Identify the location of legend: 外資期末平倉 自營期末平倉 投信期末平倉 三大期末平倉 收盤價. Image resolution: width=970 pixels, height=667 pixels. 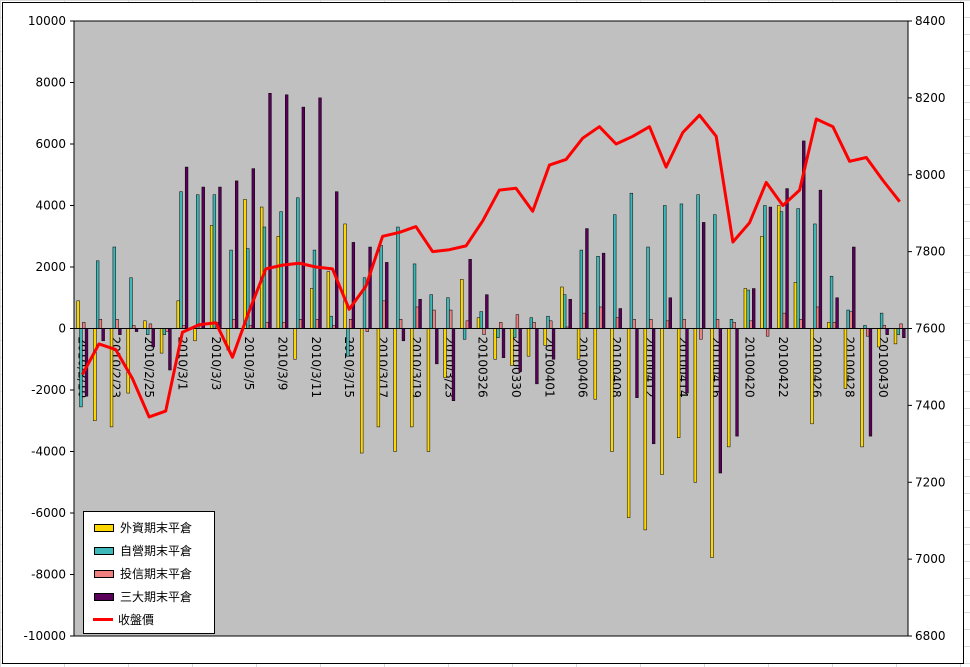
(149, 572).